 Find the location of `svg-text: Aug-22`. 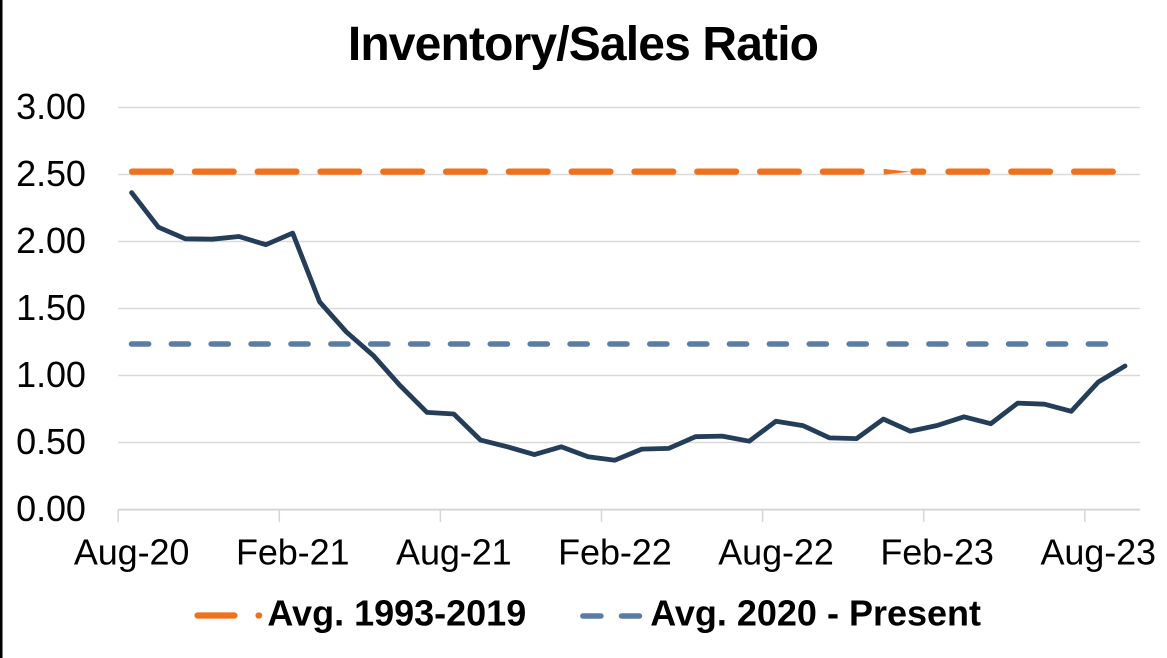

svg-text: Aug-22 is located at coordinates (776, 552).